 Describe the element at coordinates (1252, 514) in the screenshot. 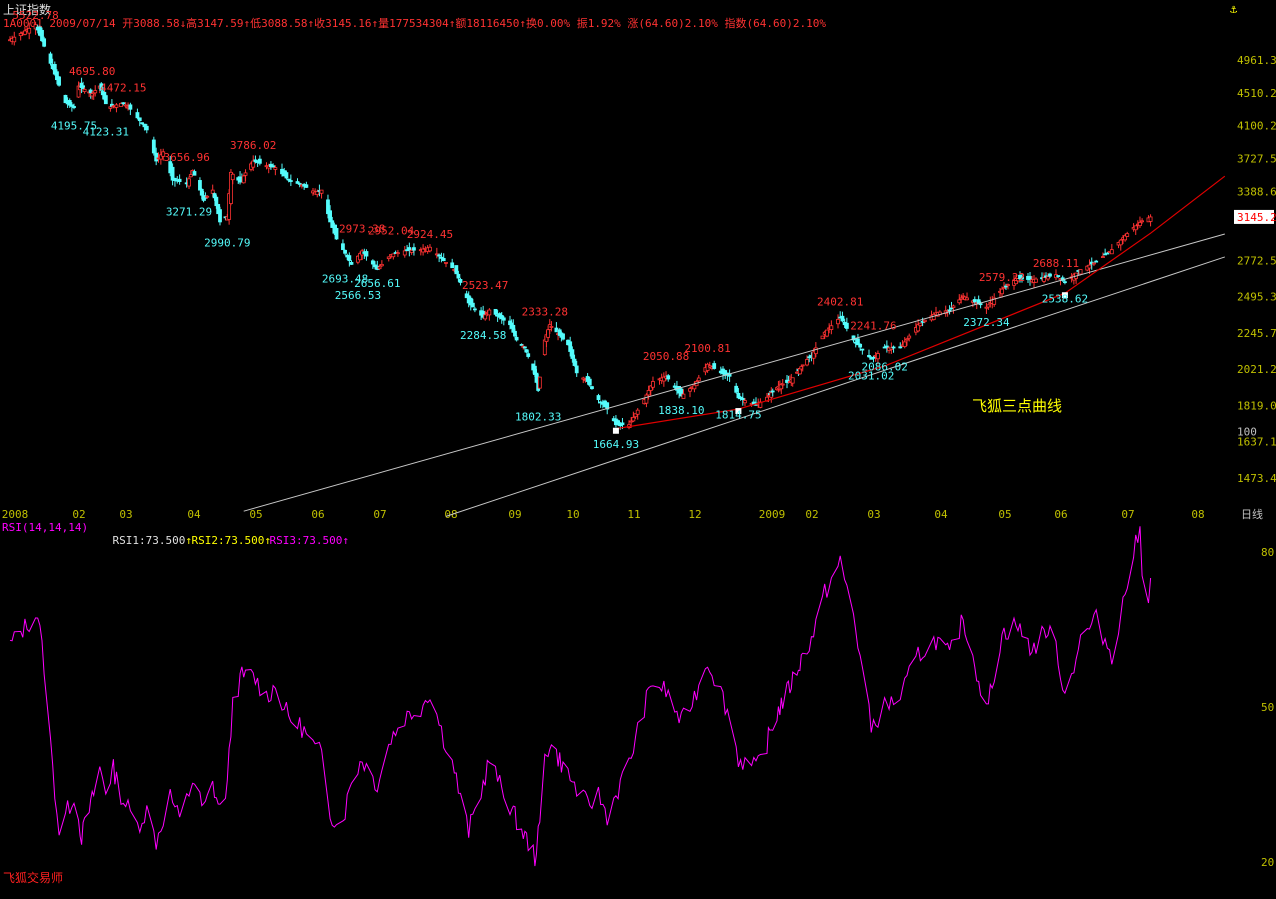

I see `date-tick-label: 日线` at that location.